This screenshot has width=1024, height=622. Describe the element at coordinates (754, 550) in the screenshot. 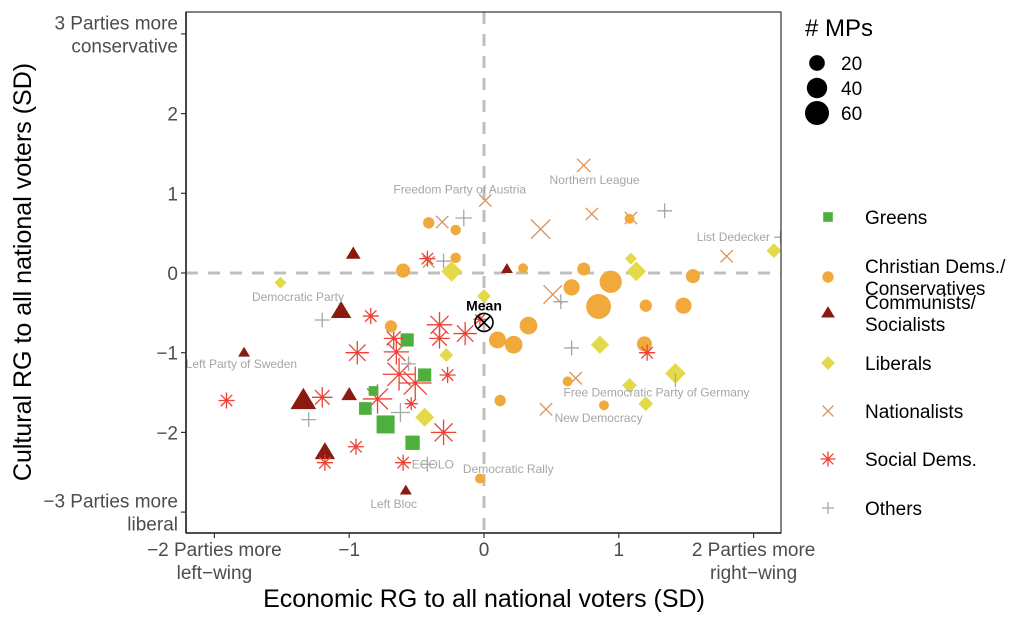

I see `x-tick-label: 2 Parties more` at that location.